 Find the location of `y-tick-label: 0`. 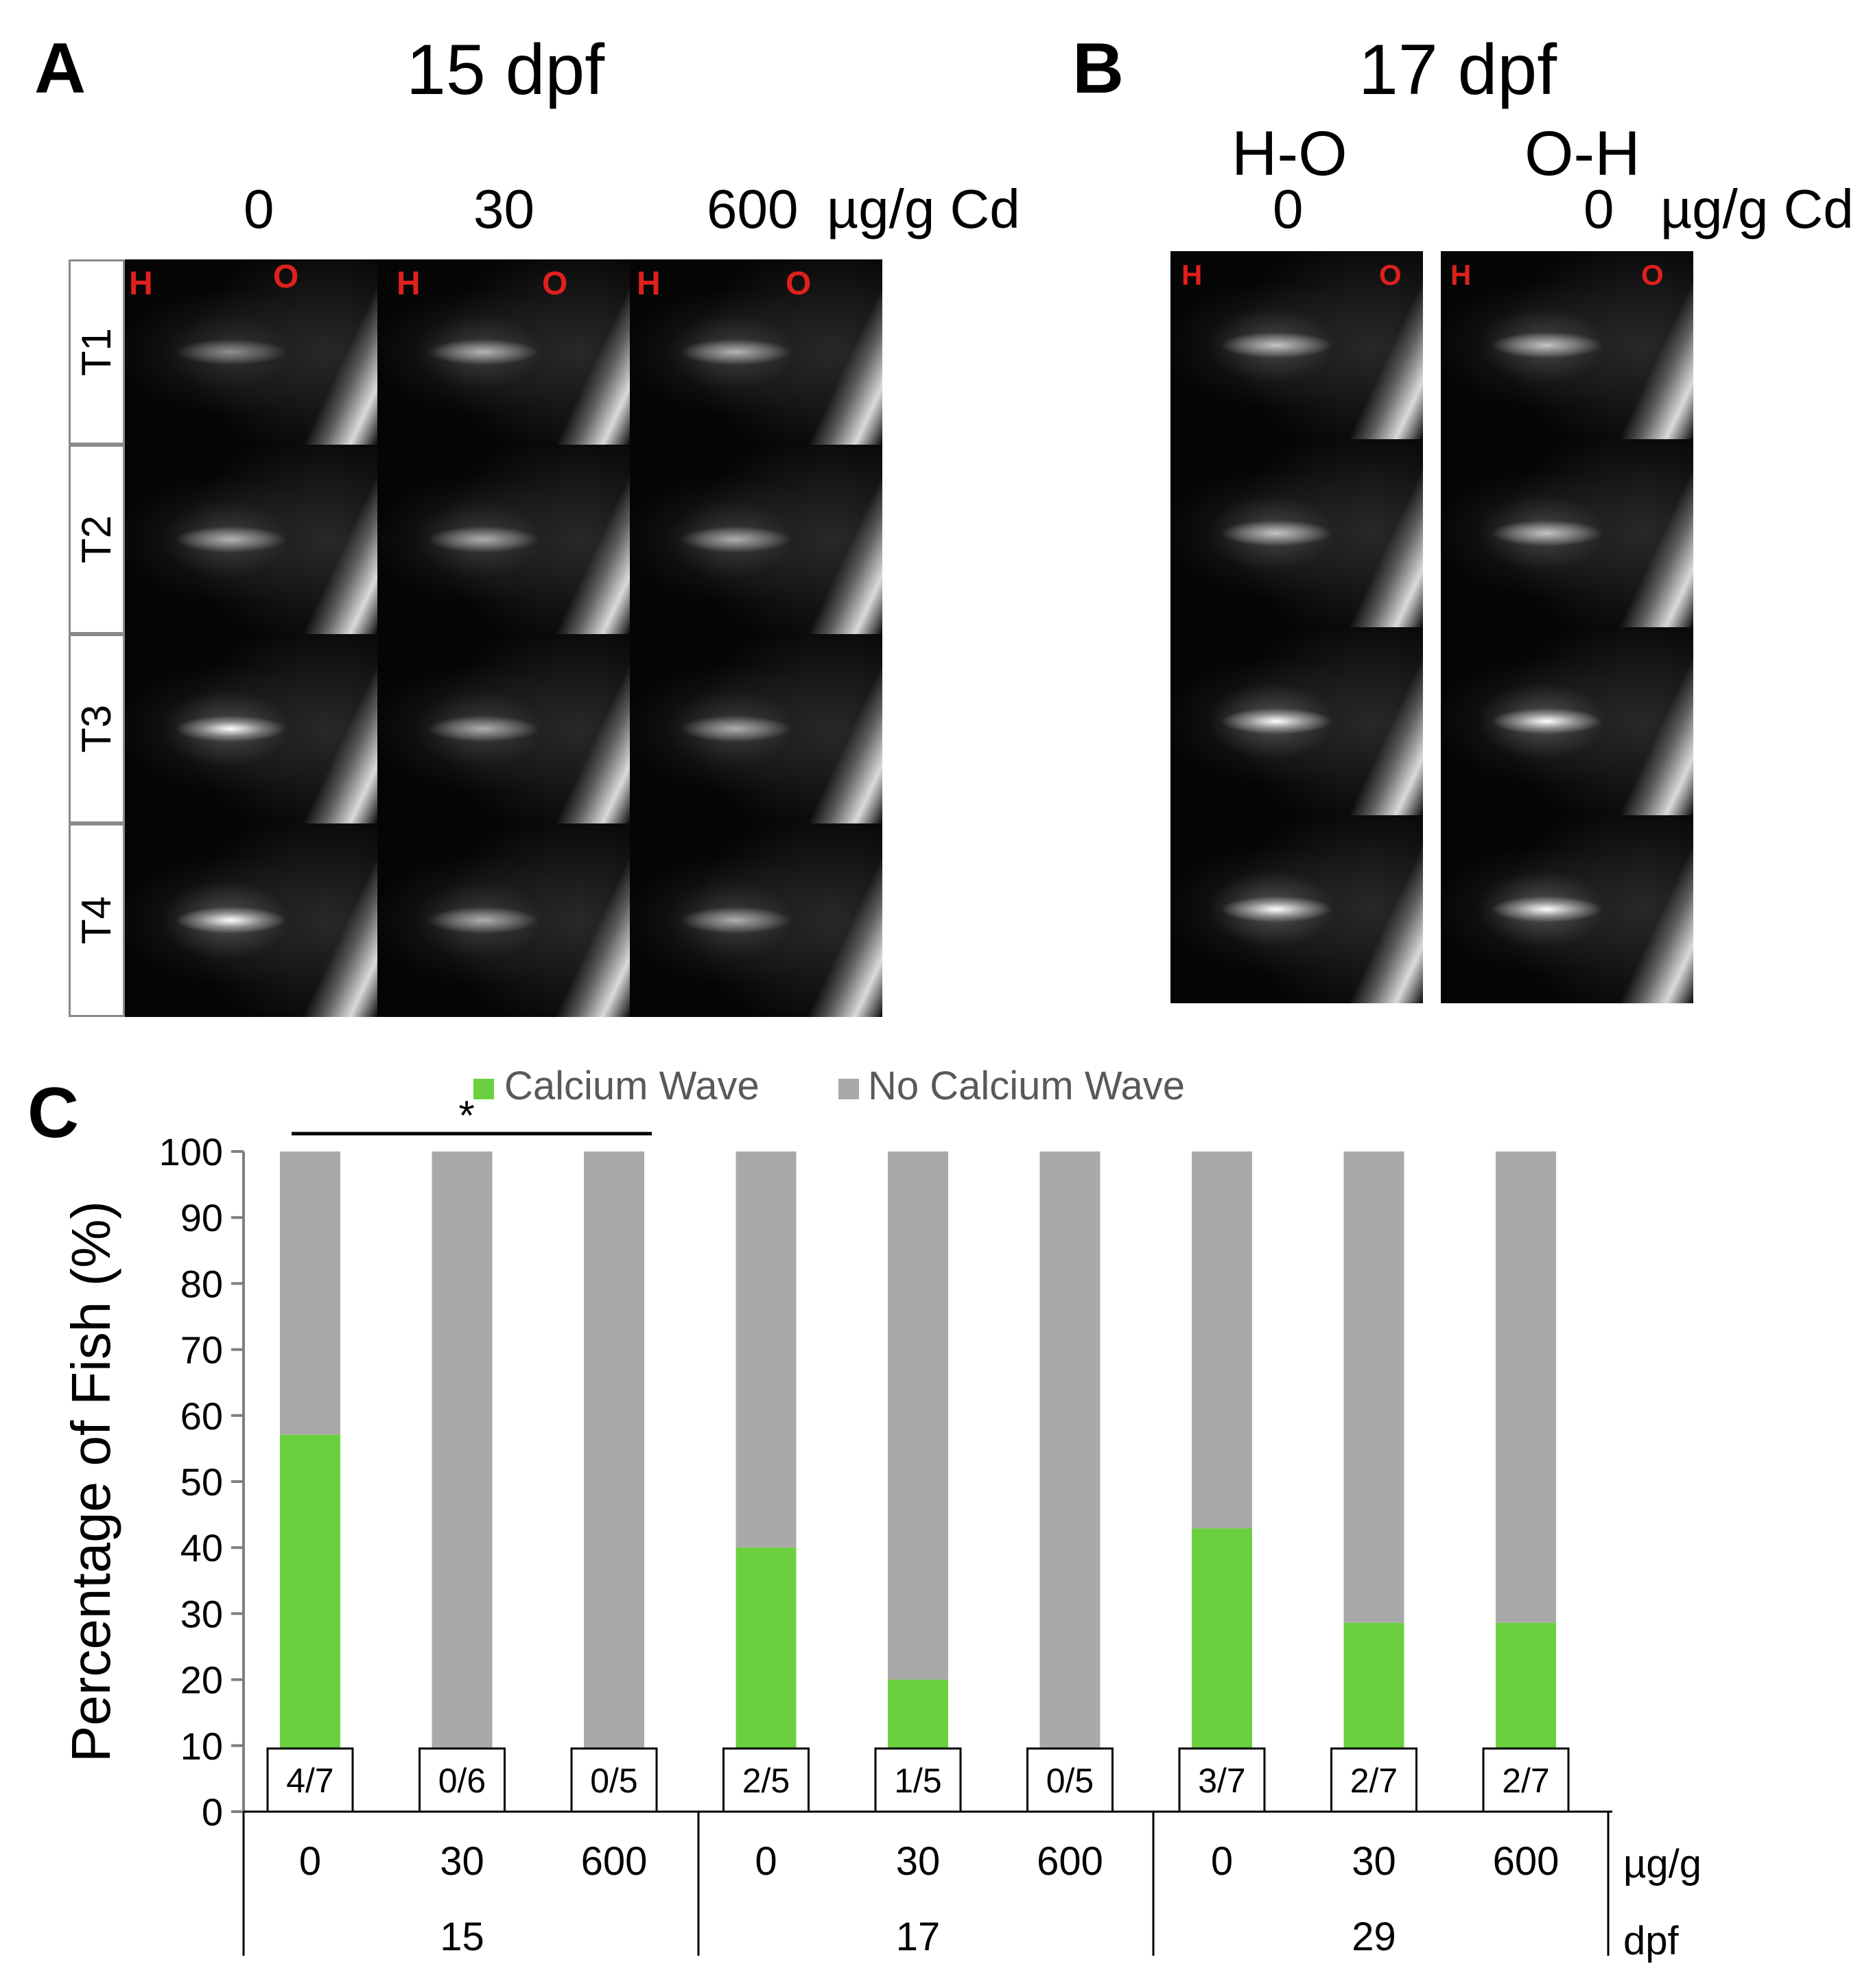

y-tick-label: 0 is located at coordinates (213, 1812).